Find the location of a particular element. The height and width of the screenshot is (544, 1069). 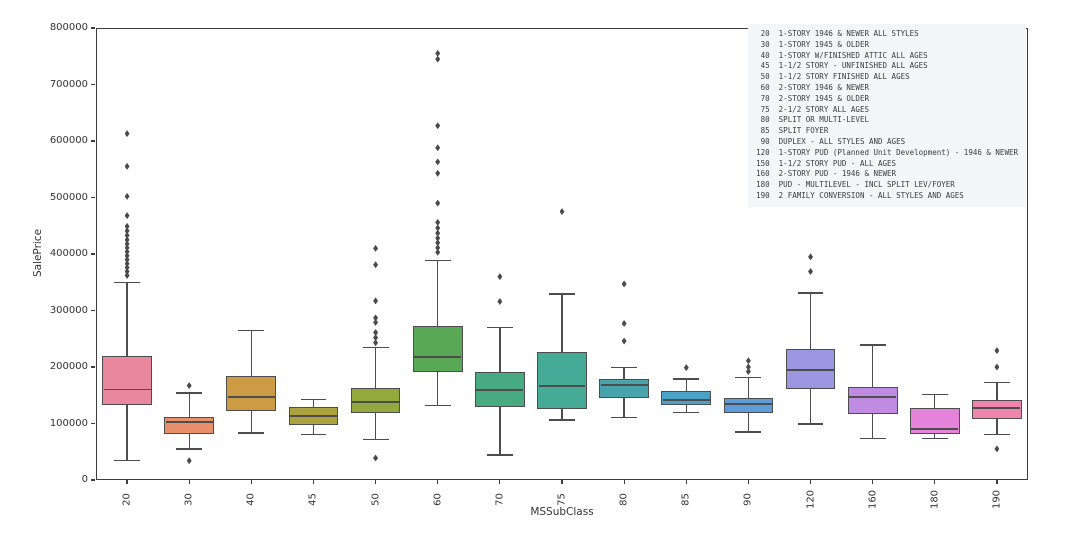

legend-row: 150 1-1/2 STORY PUD - ALL AGES is located at coordinates (826, 163).